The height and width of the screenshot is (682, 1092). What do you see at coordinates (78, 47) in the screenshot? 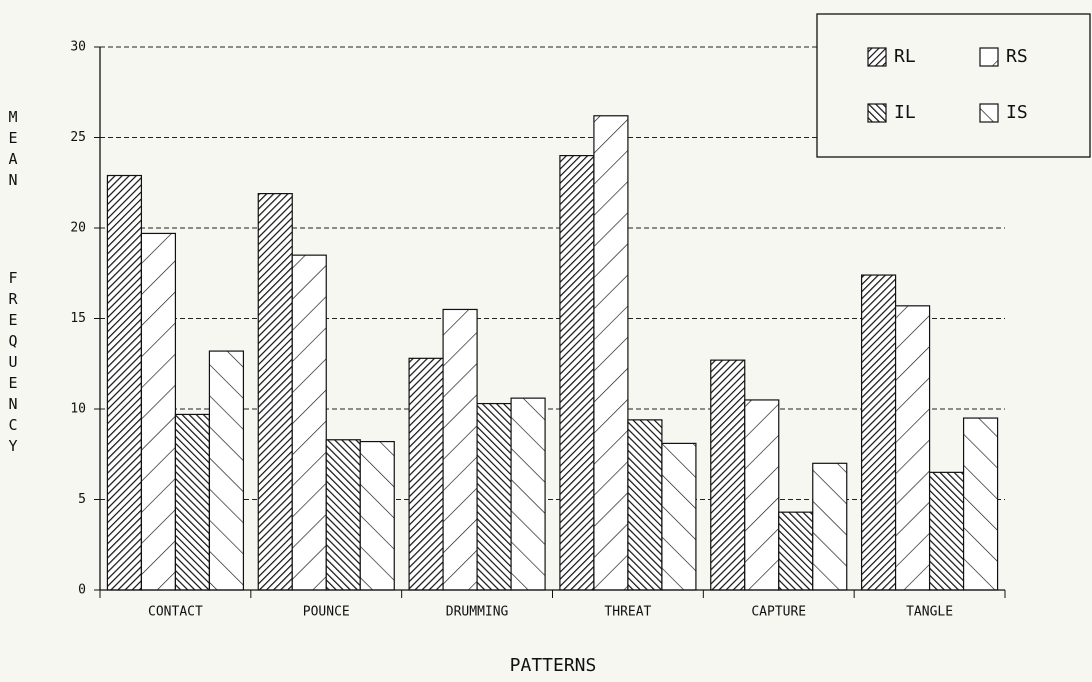
I see `y-tick-label: 30` at bounding box center [78, 47].